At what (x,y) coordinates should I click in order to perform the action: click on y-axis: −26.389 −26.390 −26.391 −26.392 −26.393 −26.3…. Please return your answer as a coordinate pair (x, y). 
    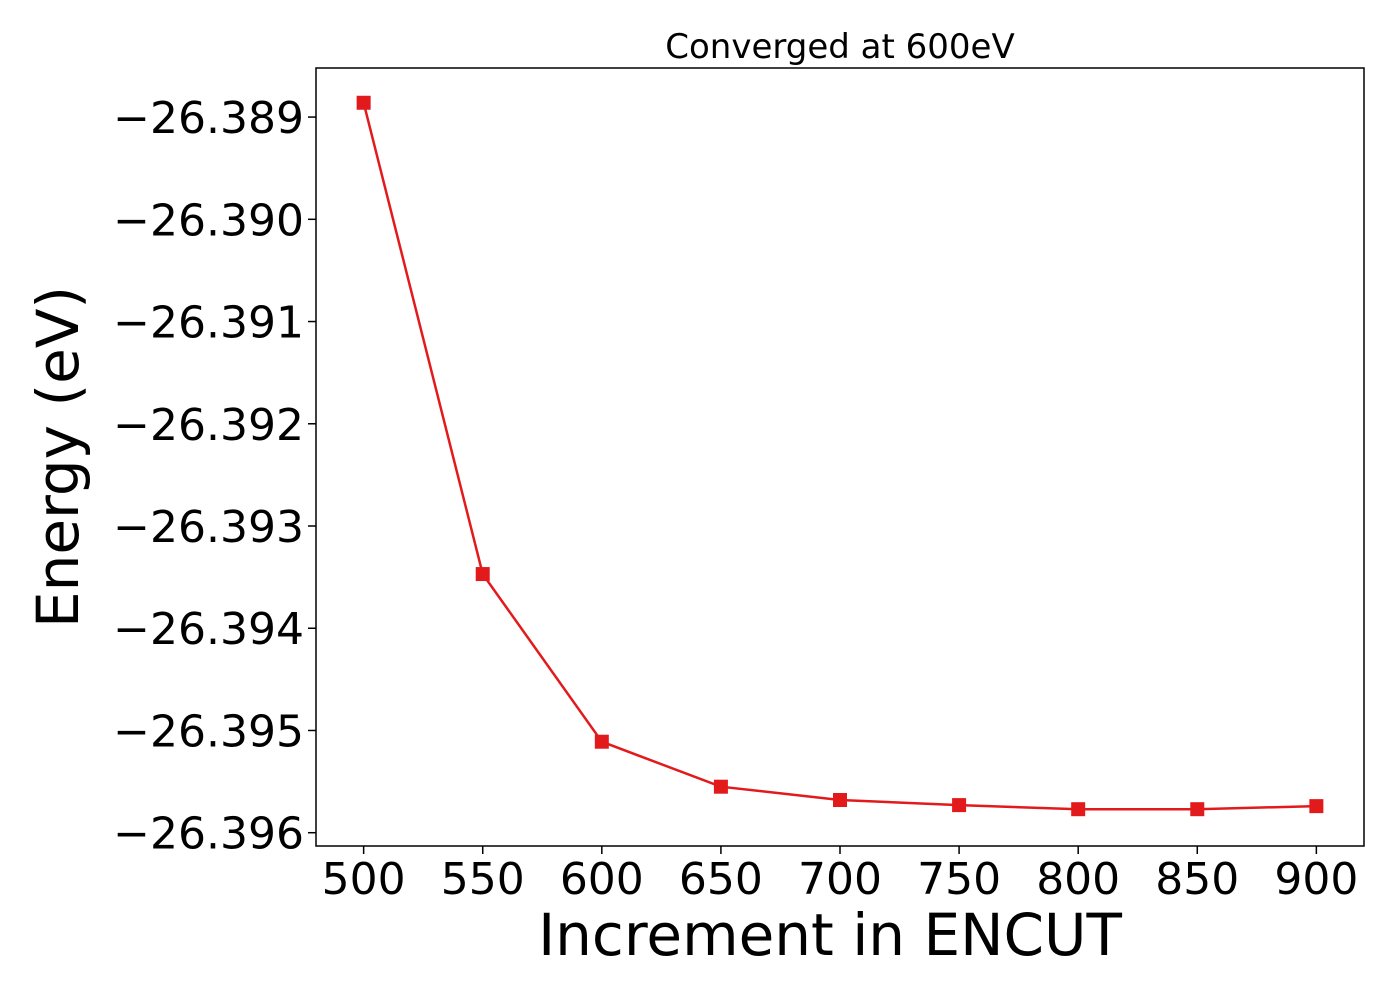
    Looking at the image, I should click on (214, 476).